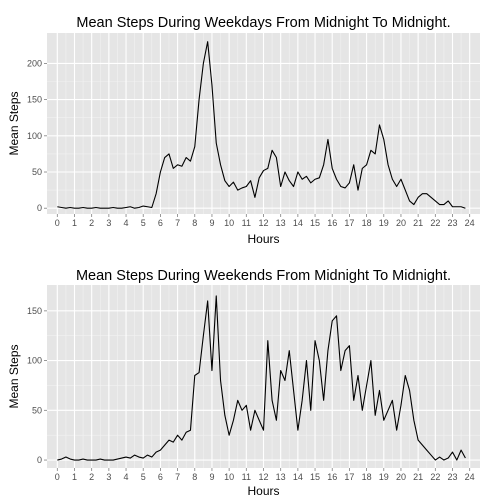 The image size is (504, 504). Describe the element at coordinates (126, 477) in the screenshot. I see `weekend-x-tick-label: 4` at that location.